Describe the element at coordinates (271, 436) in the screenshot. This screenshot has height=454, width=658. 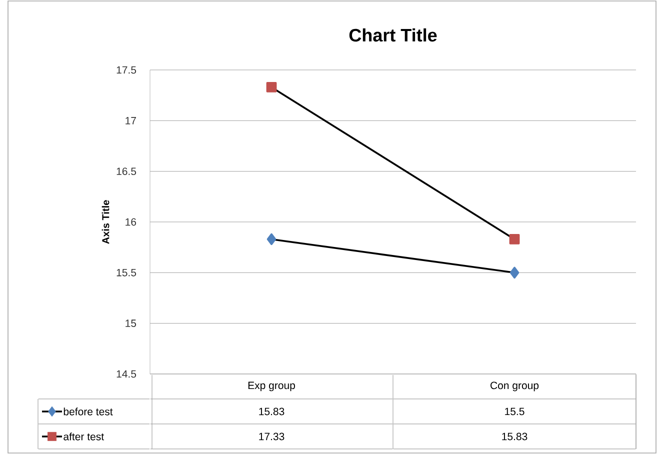
I see `data-label: 17.33` at that location.